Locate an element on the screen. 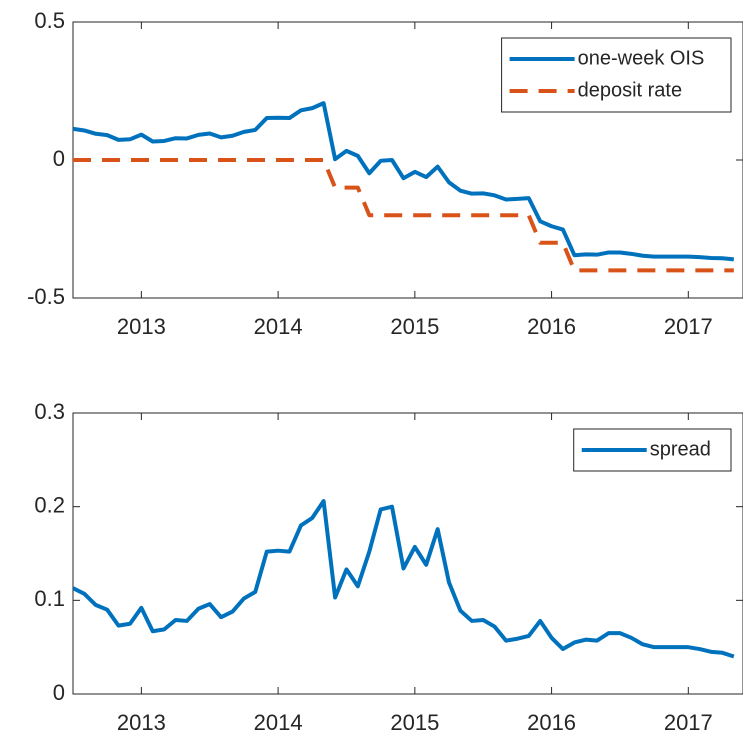  y-tick-label: -0.5 is located at coordinates (46, 296).